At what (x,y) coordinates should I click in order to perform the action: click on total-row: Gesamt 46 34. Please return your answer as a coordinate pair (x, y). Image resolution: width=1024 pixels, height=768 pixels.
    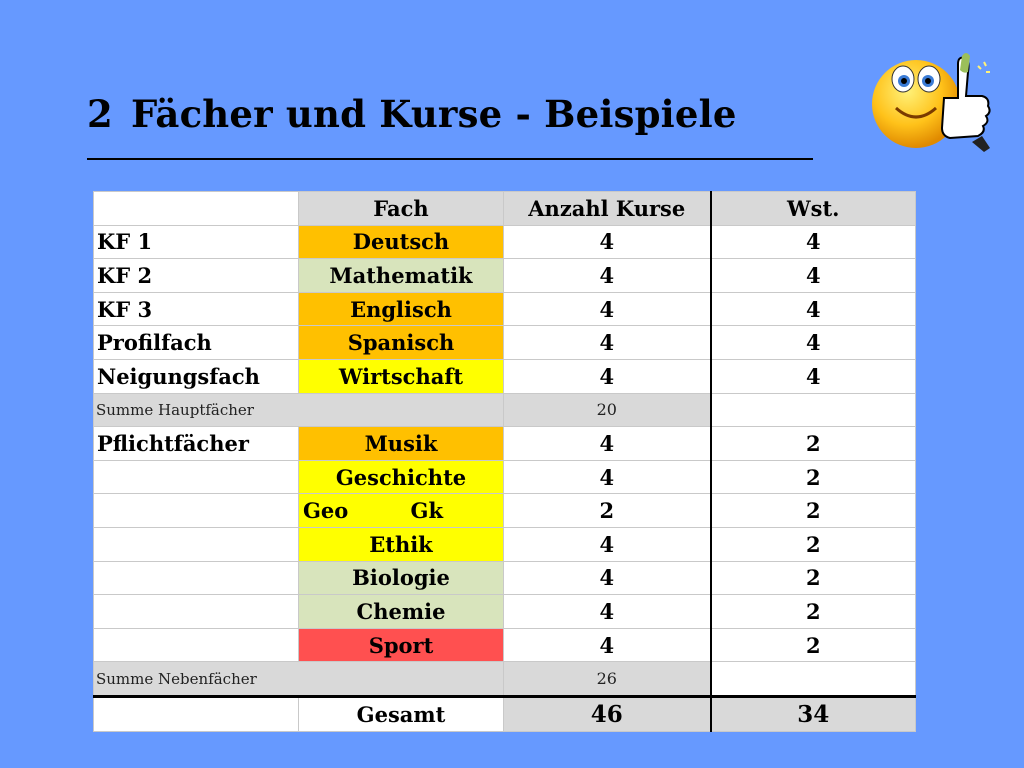
    Looking at the image, I should click on (504, 713).